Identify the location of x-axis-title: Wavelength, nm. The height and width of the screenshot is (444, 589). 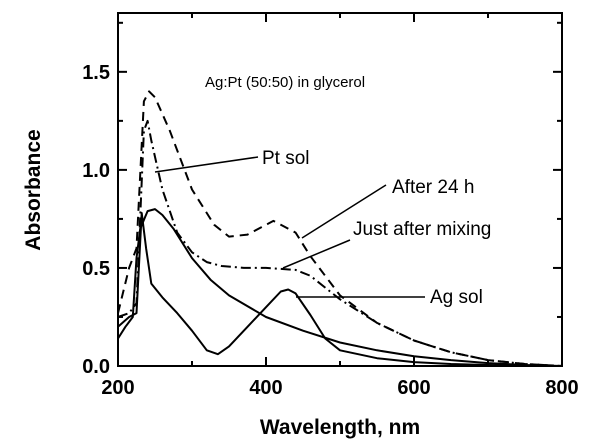
(340, 427).